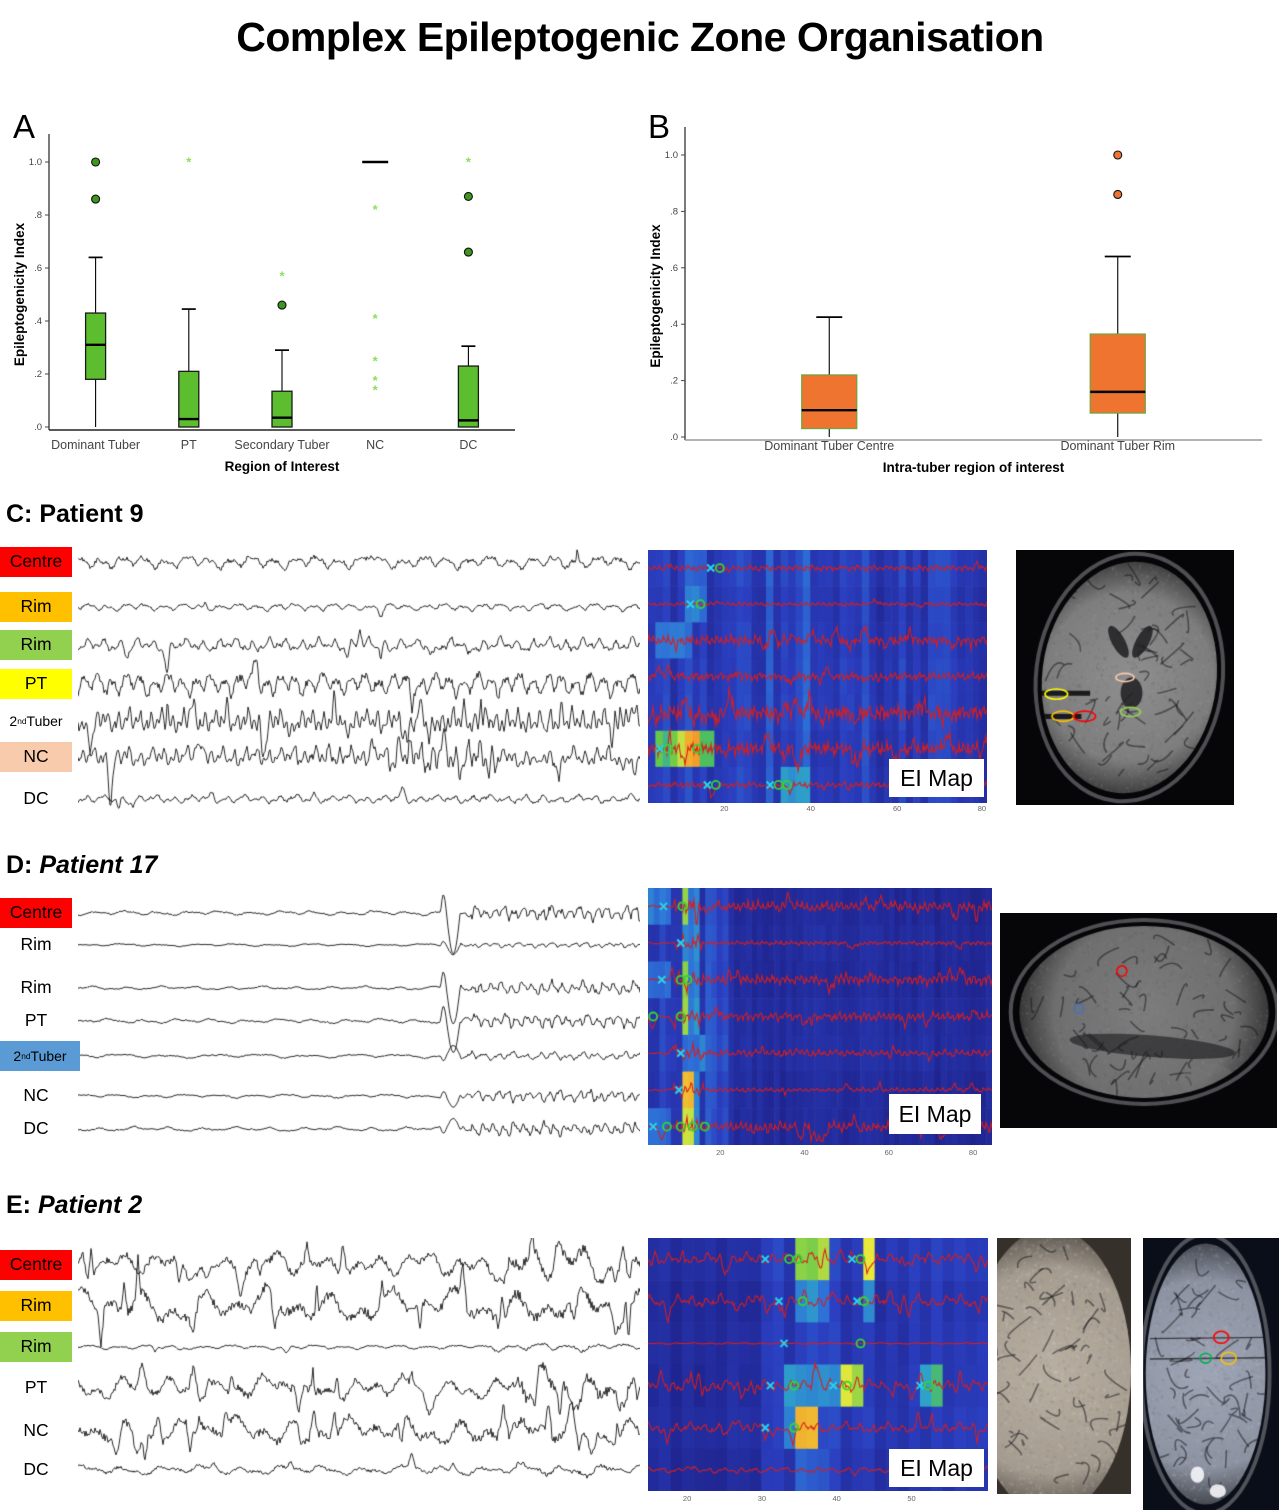  What do you see at coordinates (90, 1205) in the screenshot?
I see `panel-e-patient-name: Patient 2` at bounding box center [90, 1205].